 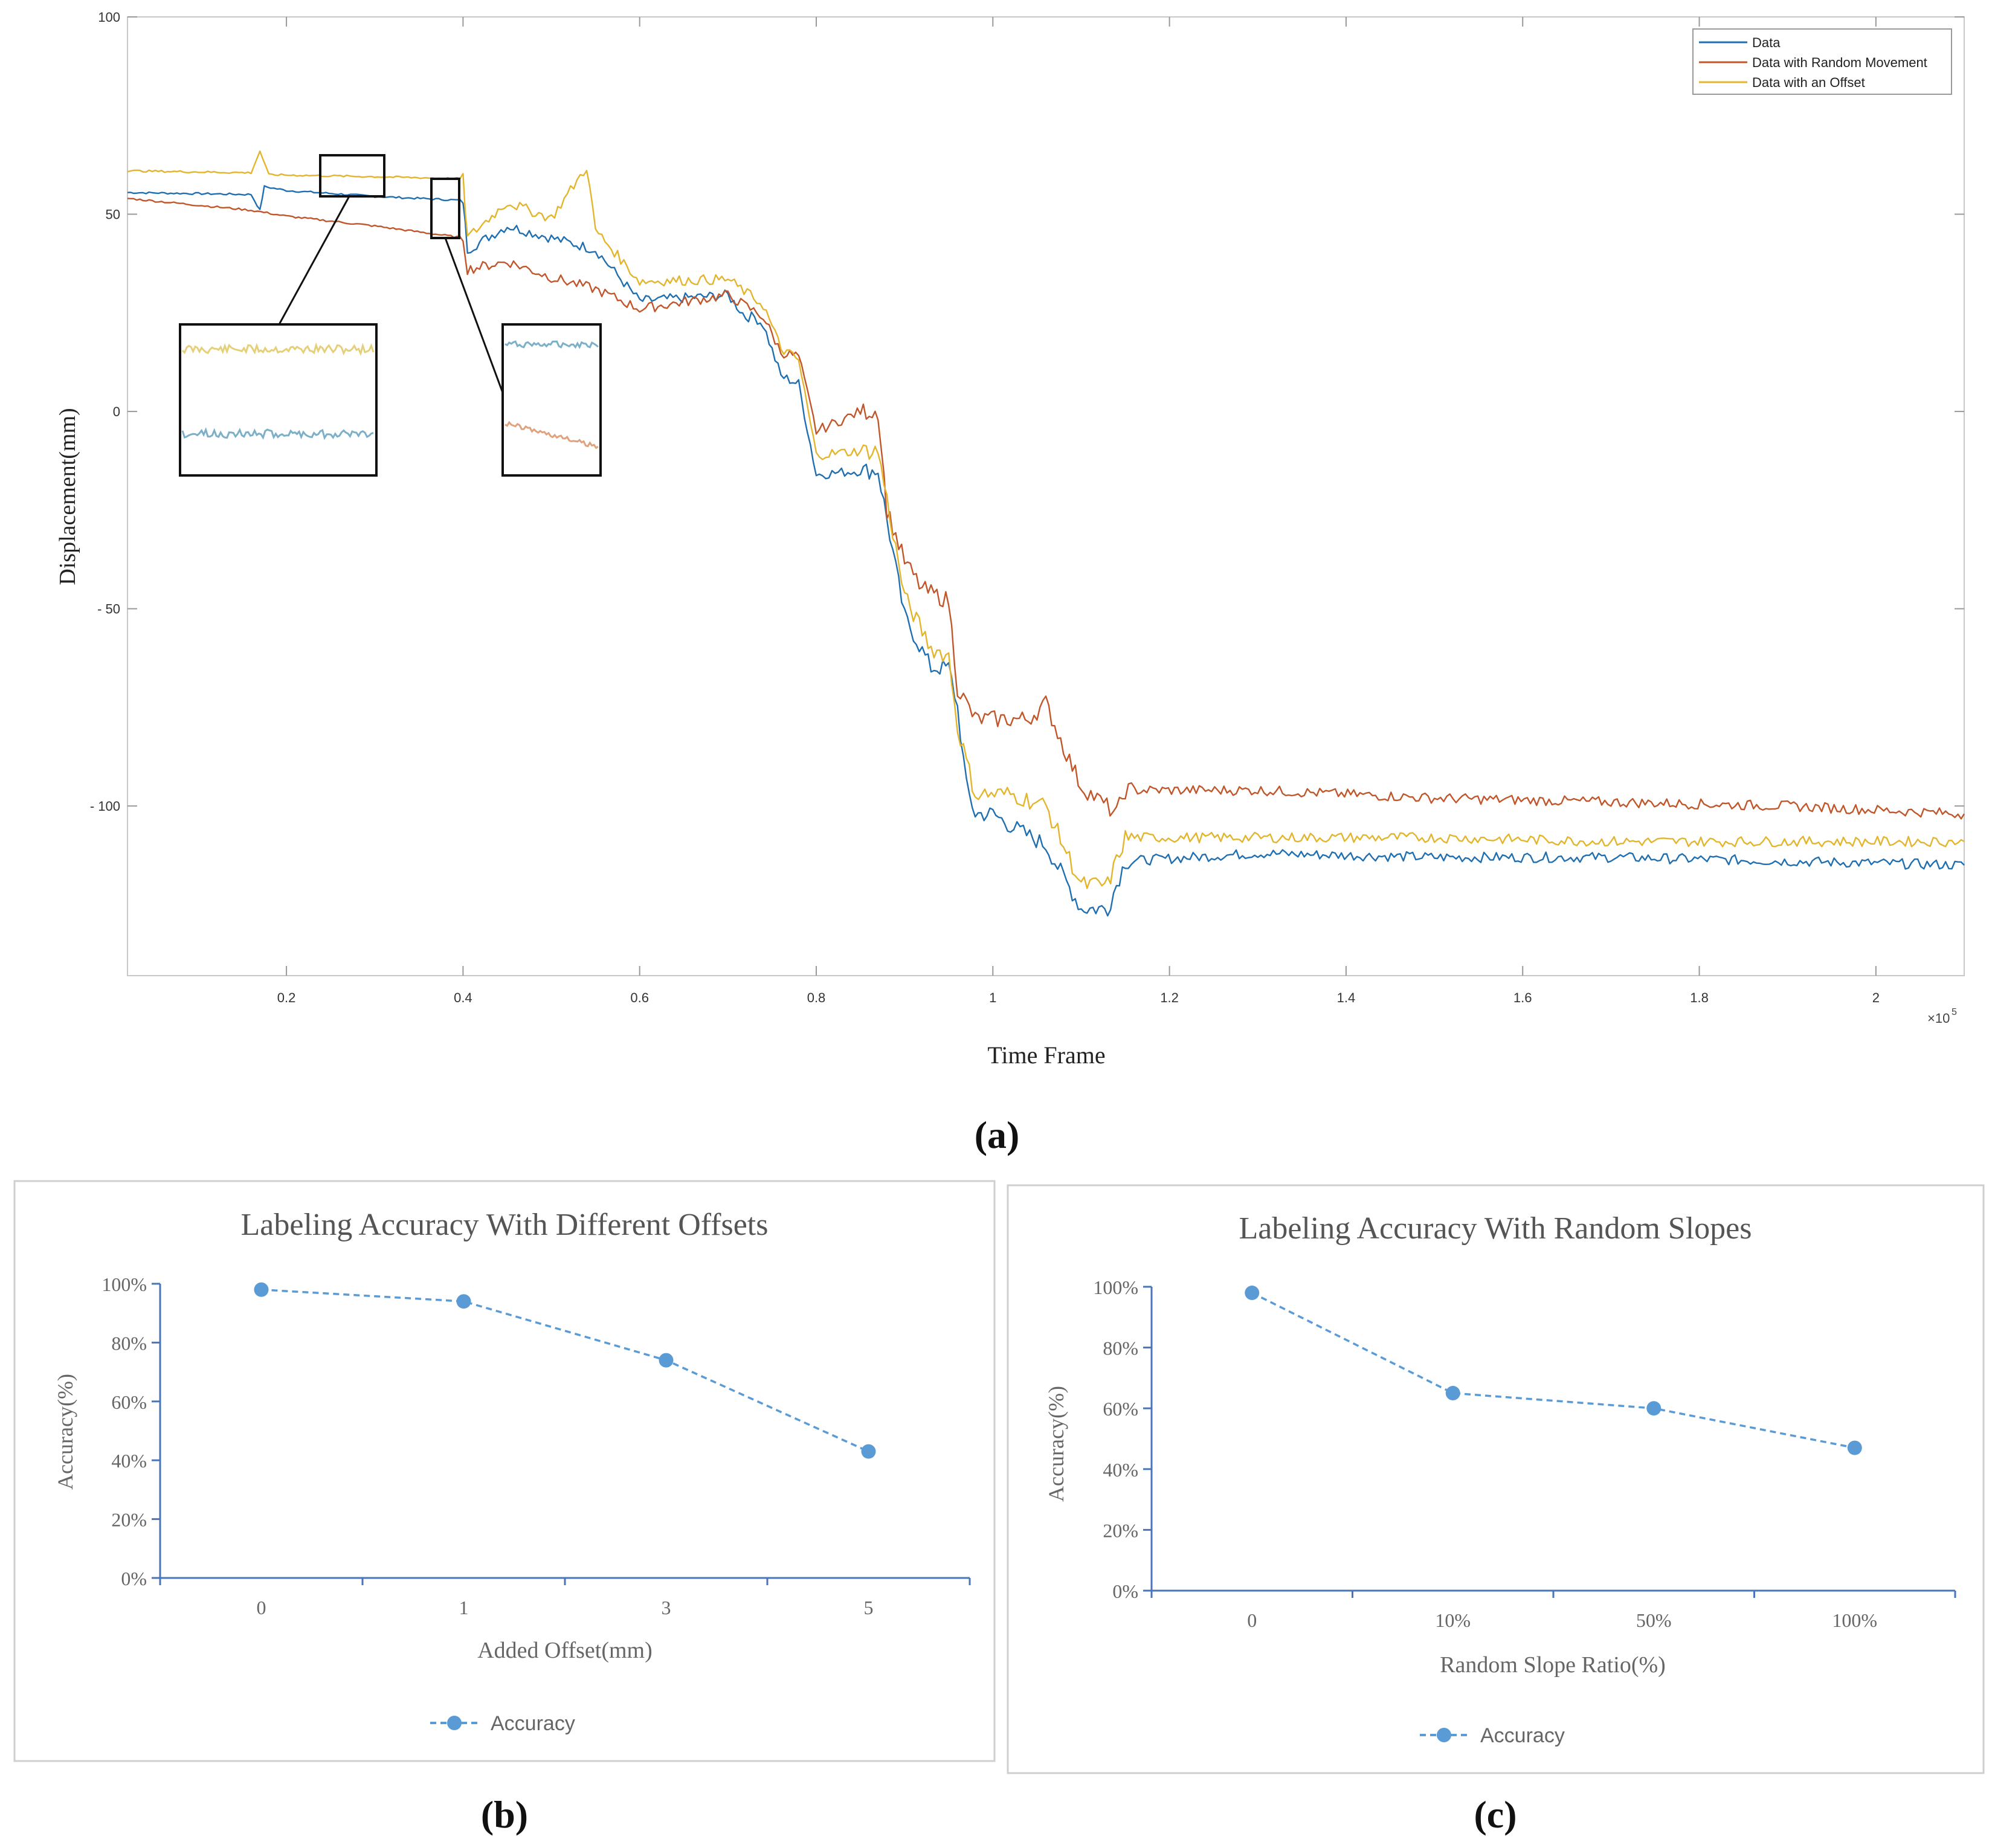 What do you see at coordinates (1938, 1018) in the screenshot?
I see `a-x-multiplier: ×10` at bounding box center [1938, 1018].